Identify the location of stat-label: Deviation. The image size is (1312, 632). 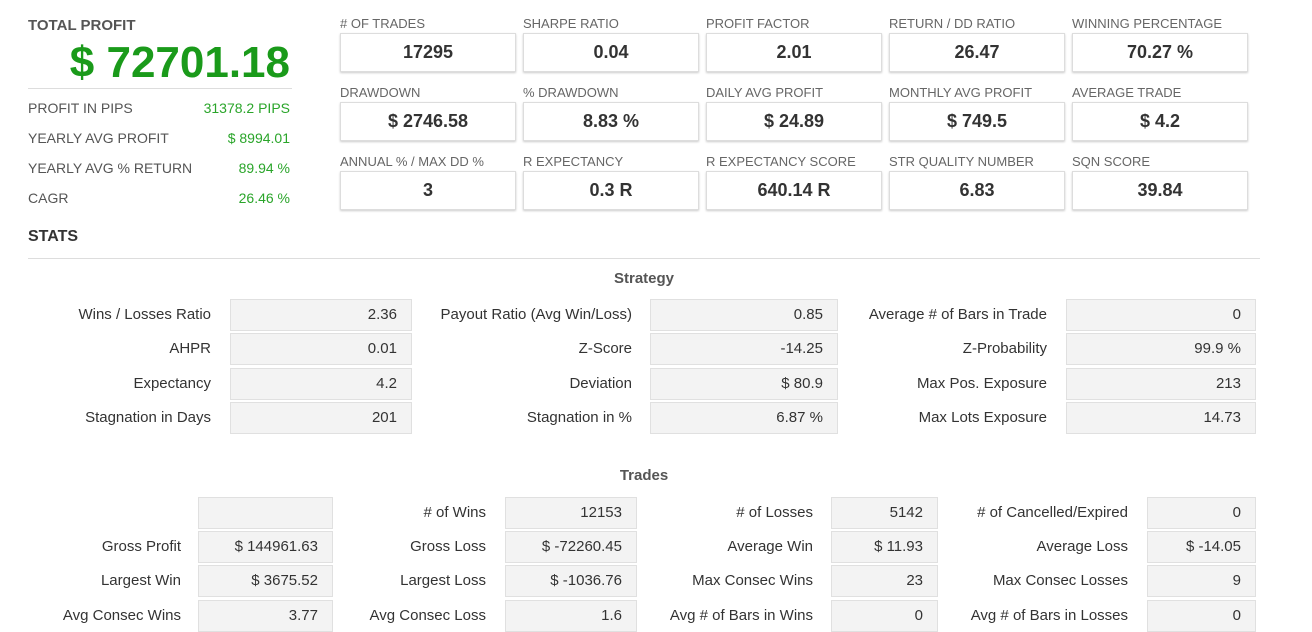
(600, 383).